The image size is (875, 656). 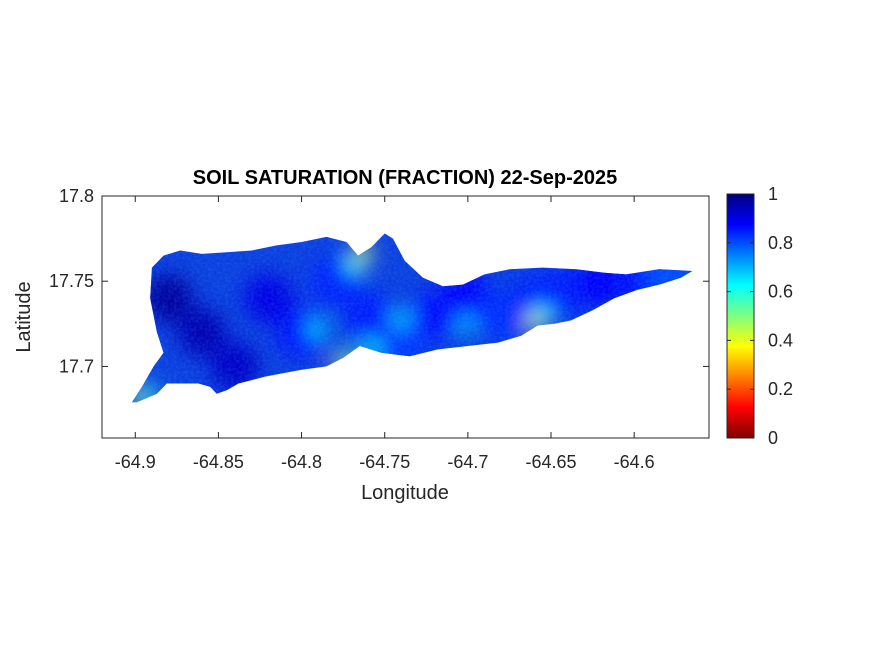 I want to click on y-tick-label: 17.8, so click(x=76, y=196).